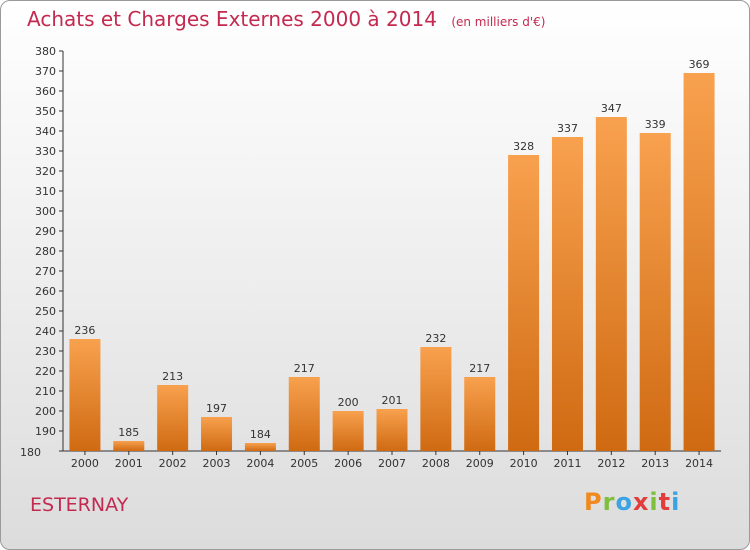  I want to click on data-label-2007: 201, so click(392, 400).